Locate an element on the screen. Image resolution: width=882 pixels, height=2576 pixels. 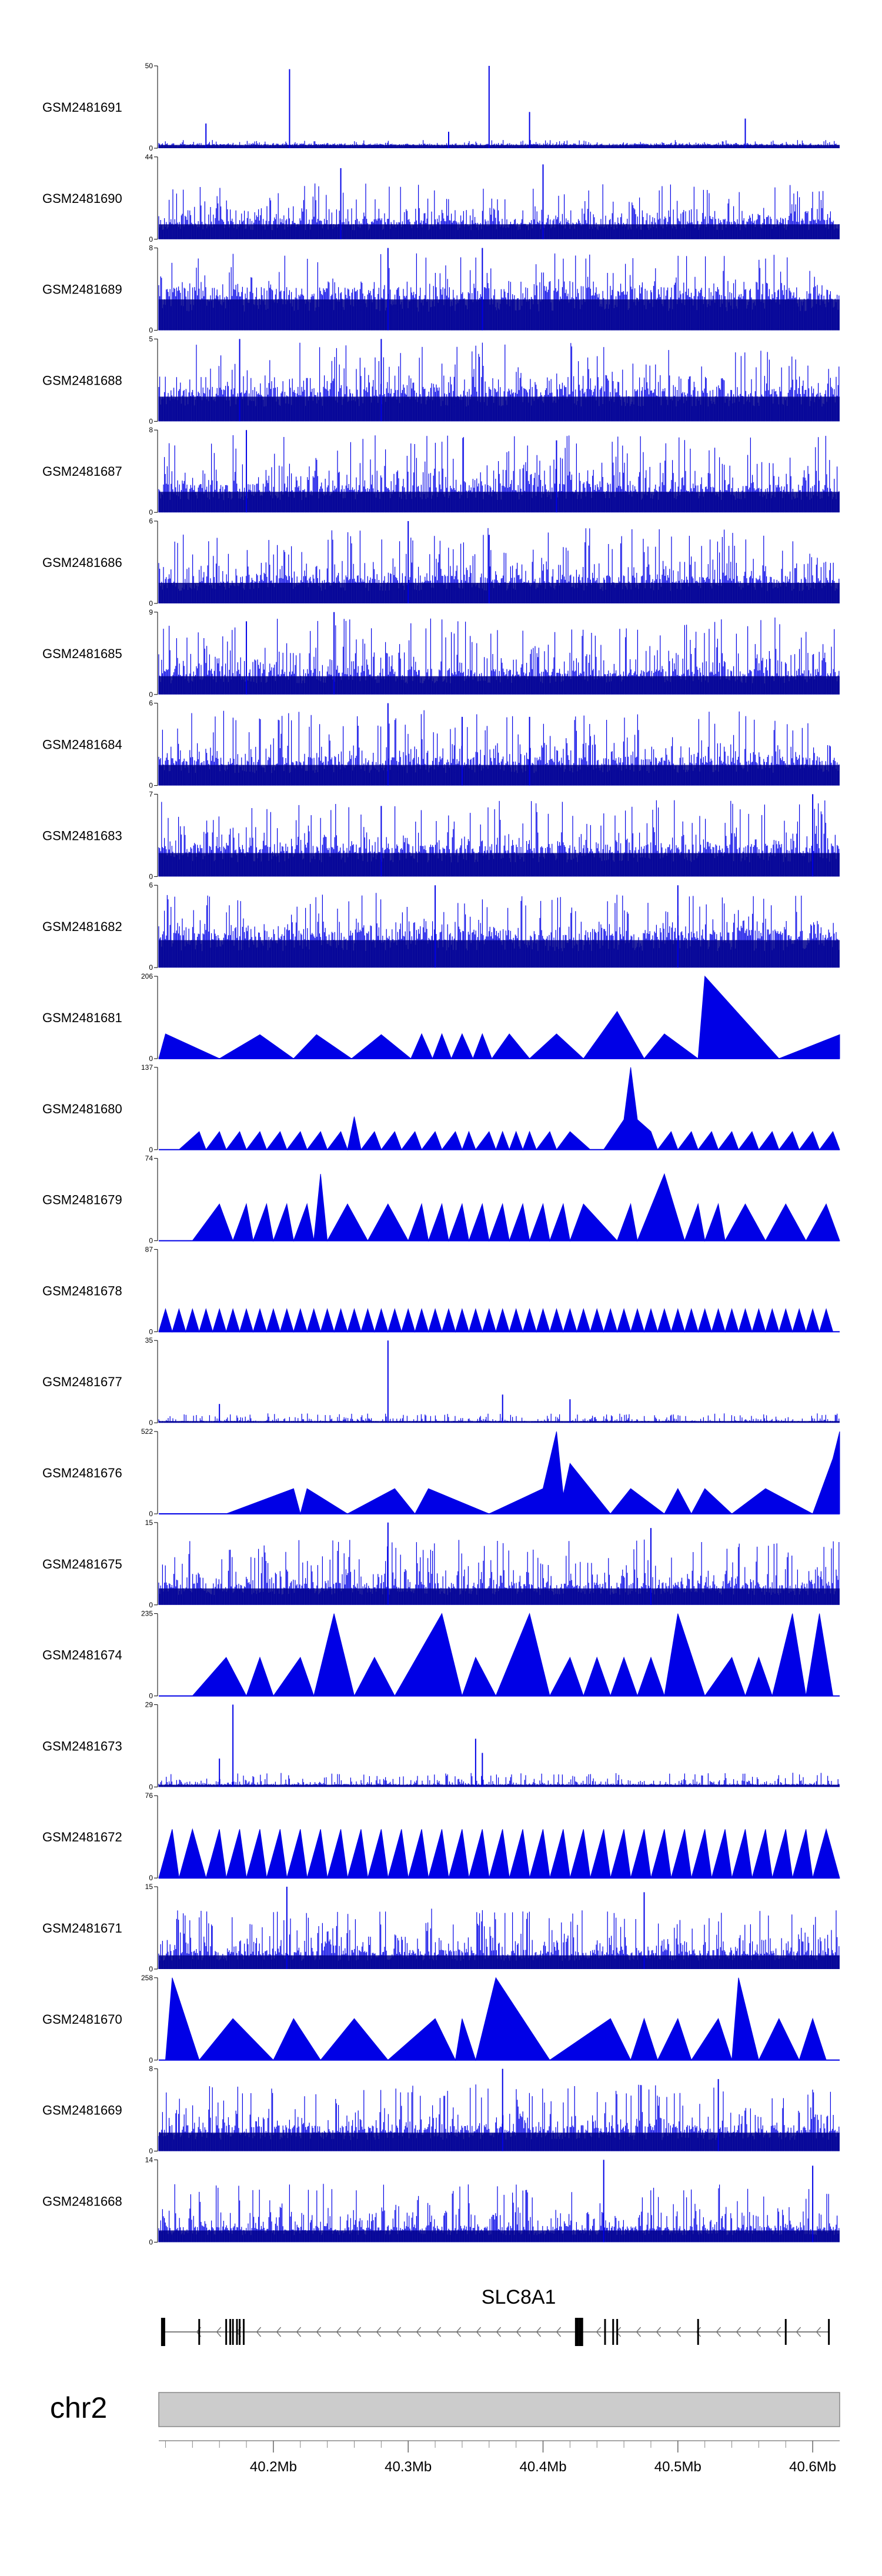
track-label: GSM2481669 is located at coordinates (82, 2110).